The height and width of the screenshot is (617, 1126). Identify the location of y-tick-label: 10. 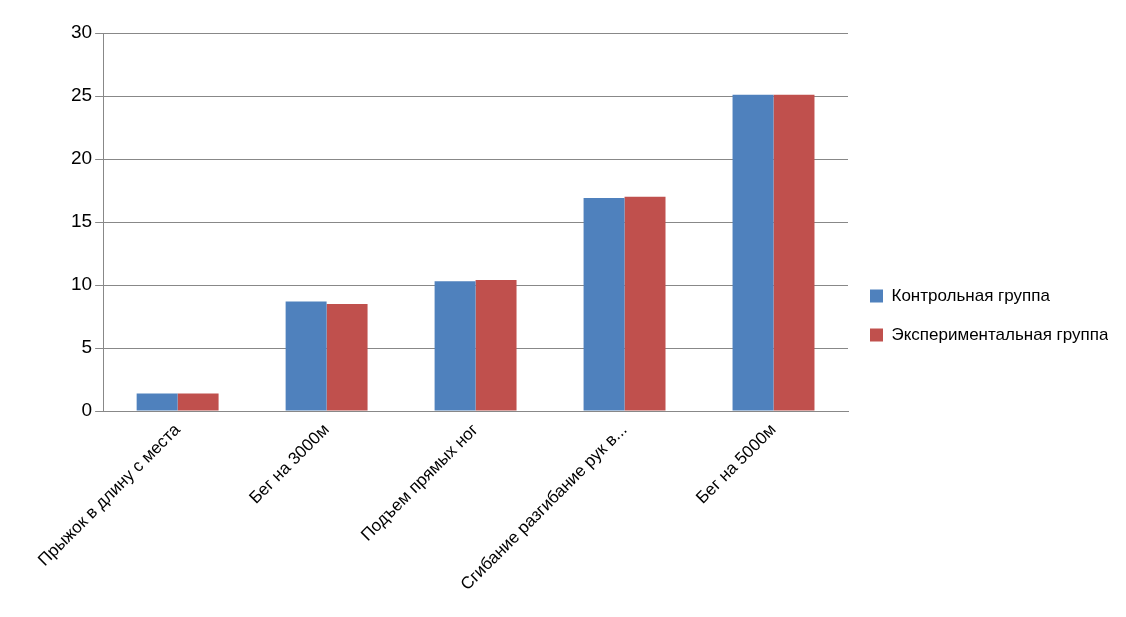
(81, 284).